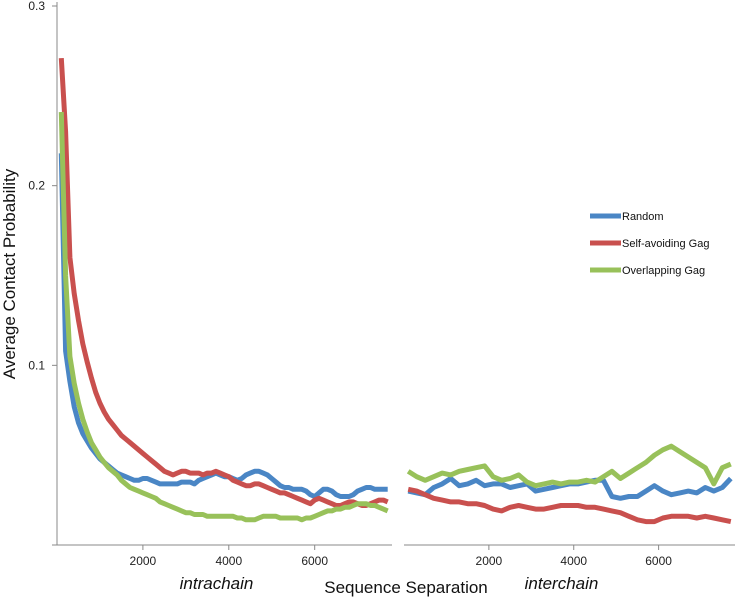 This screenshot has height=599, width=737. What do you see at coordinates (489, 561) in the screenshot?
I see `interchain-x-tick-label: 2000` at bounding box center [489, 561].